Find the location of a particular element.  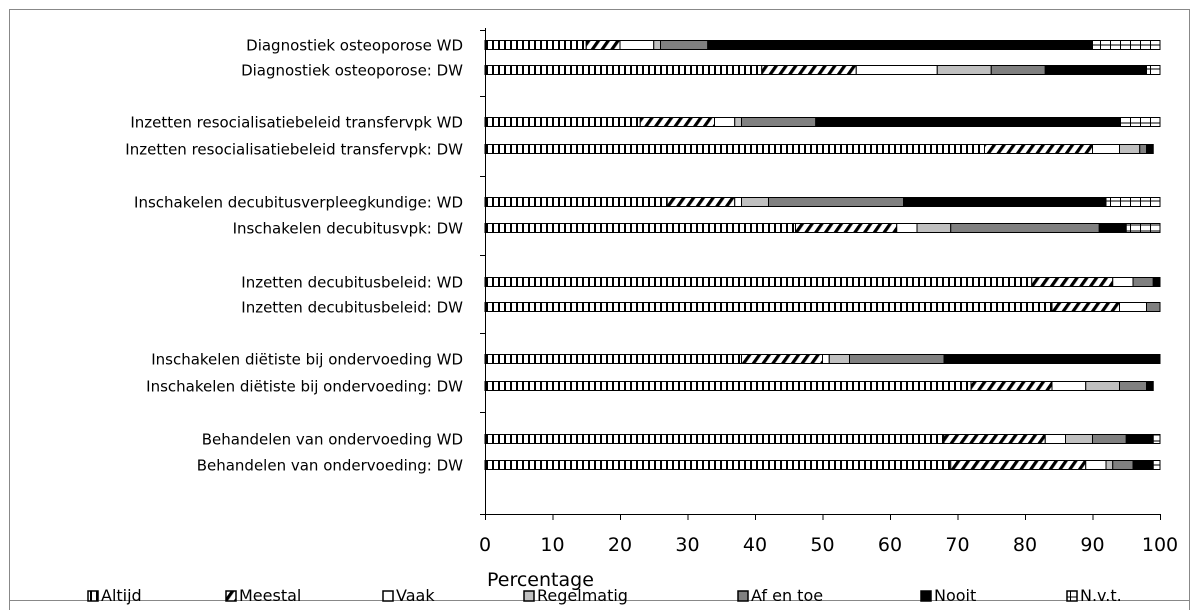

legend-label-vaak: Vaak is located at coordinates (415, 595).